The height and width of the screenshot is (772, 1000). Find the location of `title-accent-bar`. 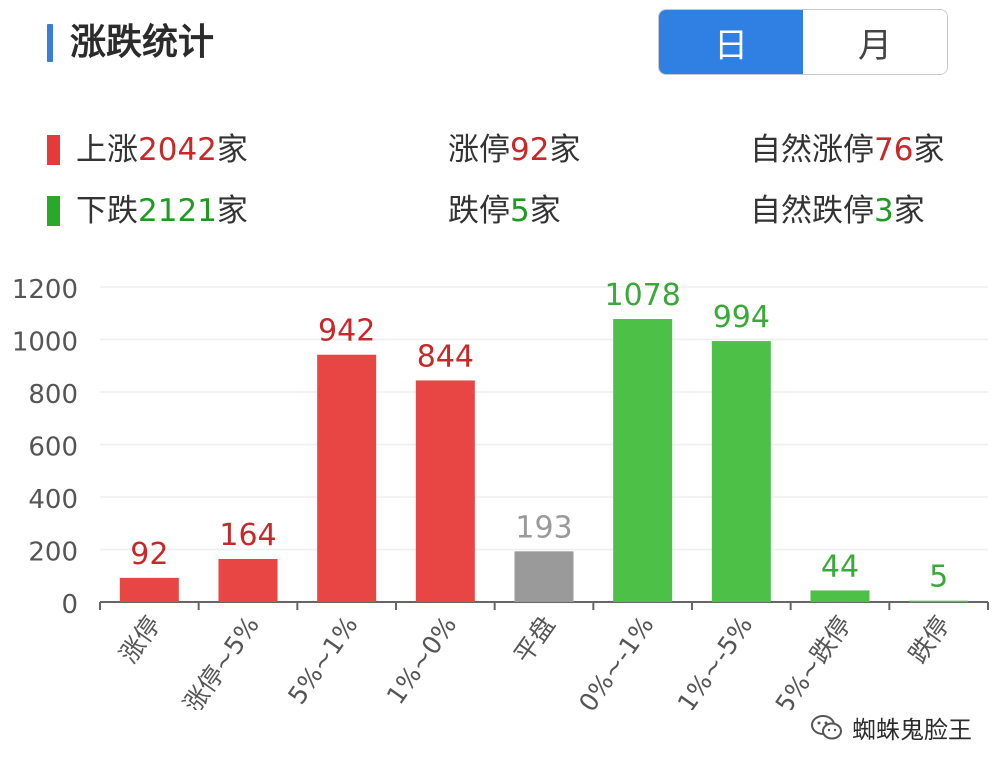

title-accent-bar is located at coordinates (50, 43).